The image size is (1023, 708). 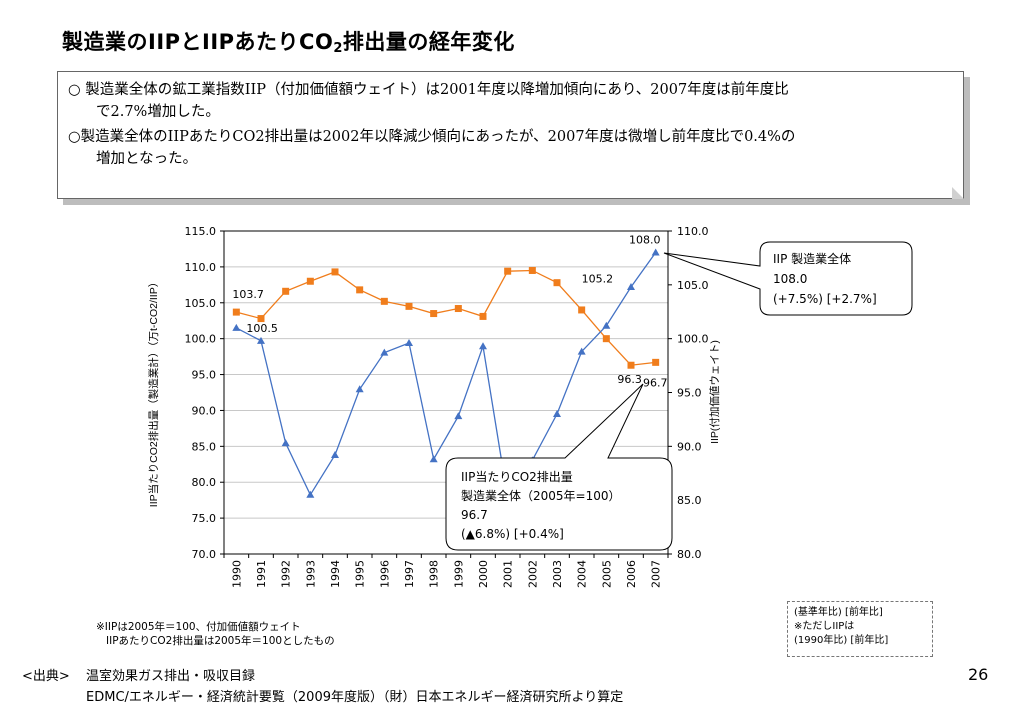 I want to click on x-tick-label: 1994, so click(x=335, y=574).